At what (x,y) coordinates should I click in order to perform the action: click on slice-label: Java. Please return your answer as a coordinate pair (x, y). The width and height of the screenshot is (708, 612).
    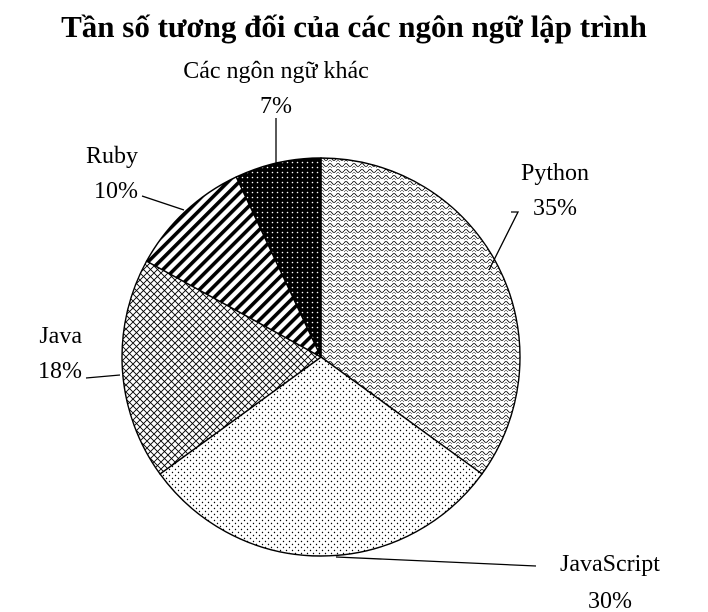
    Looking at the image, I should click on (60, 336).